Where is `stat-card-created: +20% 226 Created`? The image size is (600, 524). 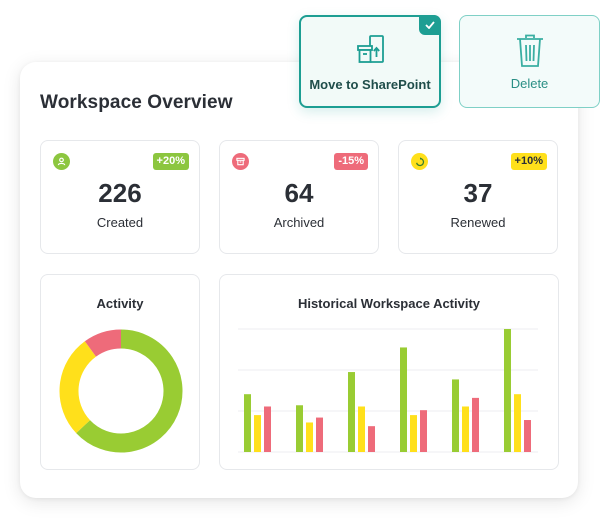
stat-card-created: +20% 226 Created is located at coordinates (120, 197).